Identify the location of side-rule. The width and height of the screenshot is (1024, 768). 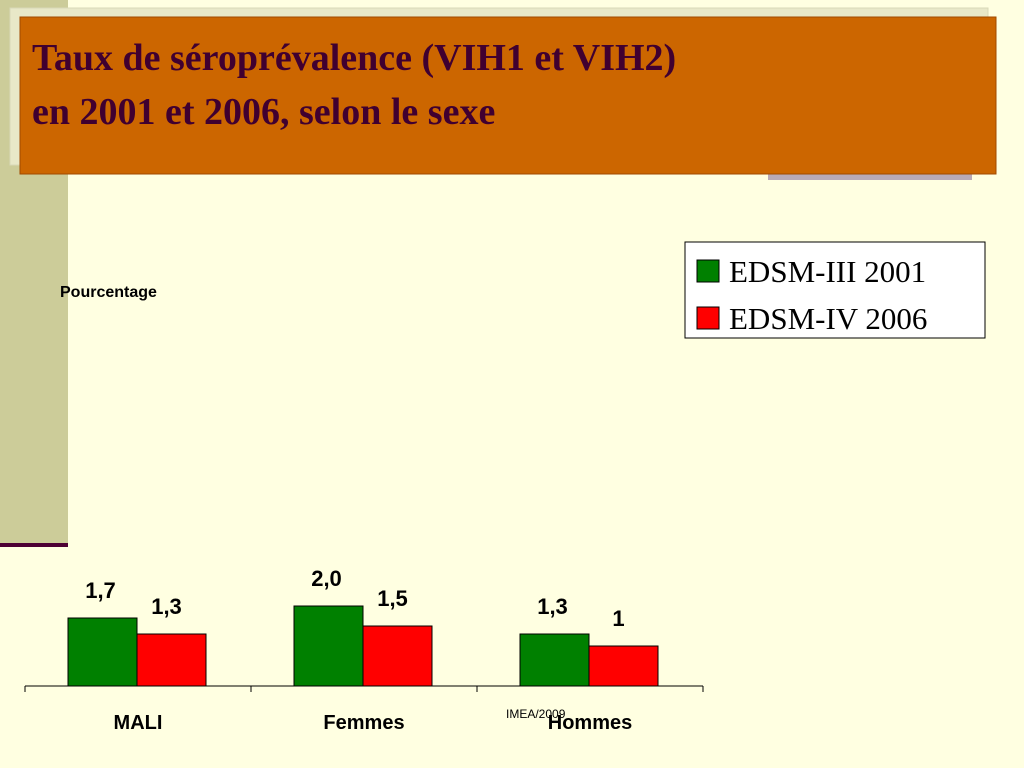
(34, 545).